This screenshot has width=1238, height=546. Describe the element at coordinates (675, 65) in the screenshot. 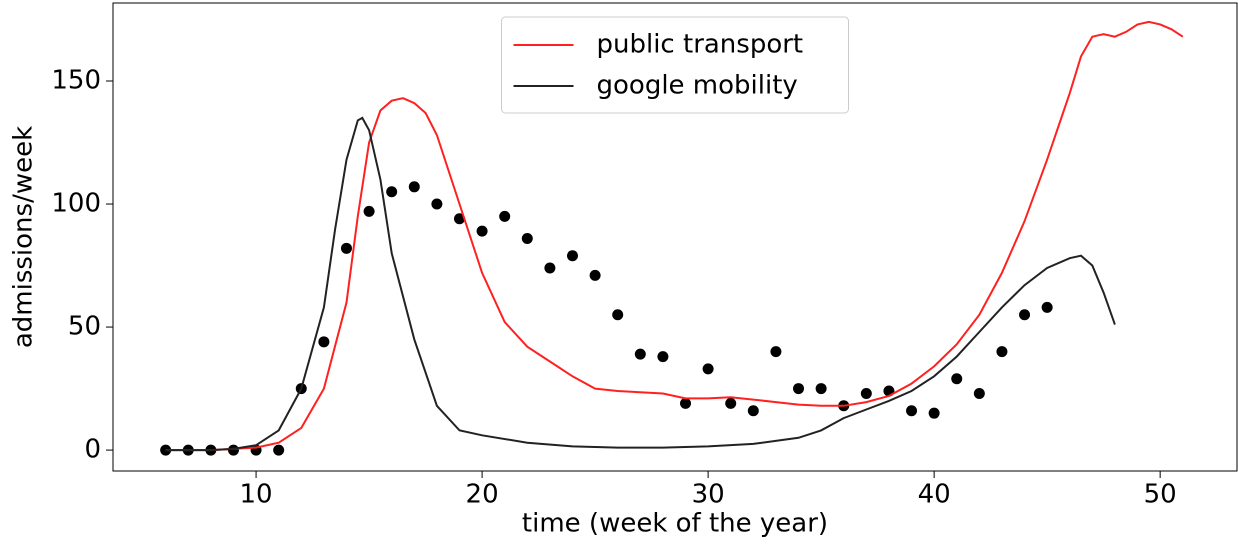

I see `legend-box` at that location.